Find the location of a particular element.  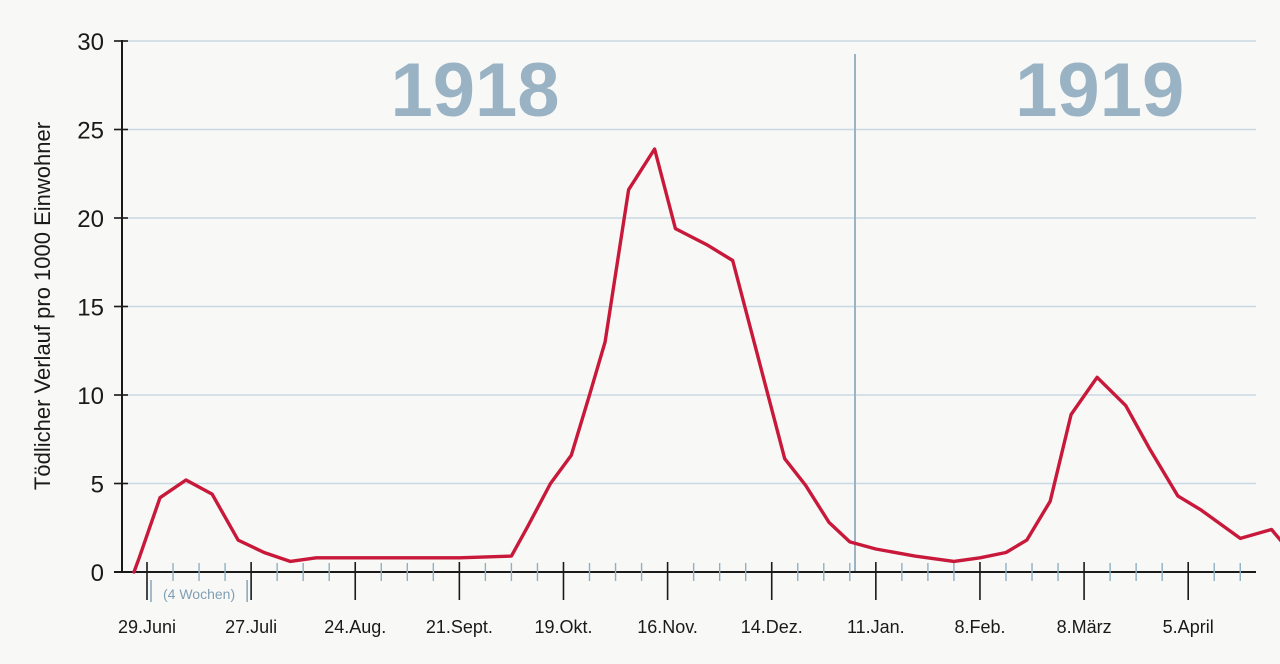

y-tick-label: 30 is located at coordinates (90, 42).